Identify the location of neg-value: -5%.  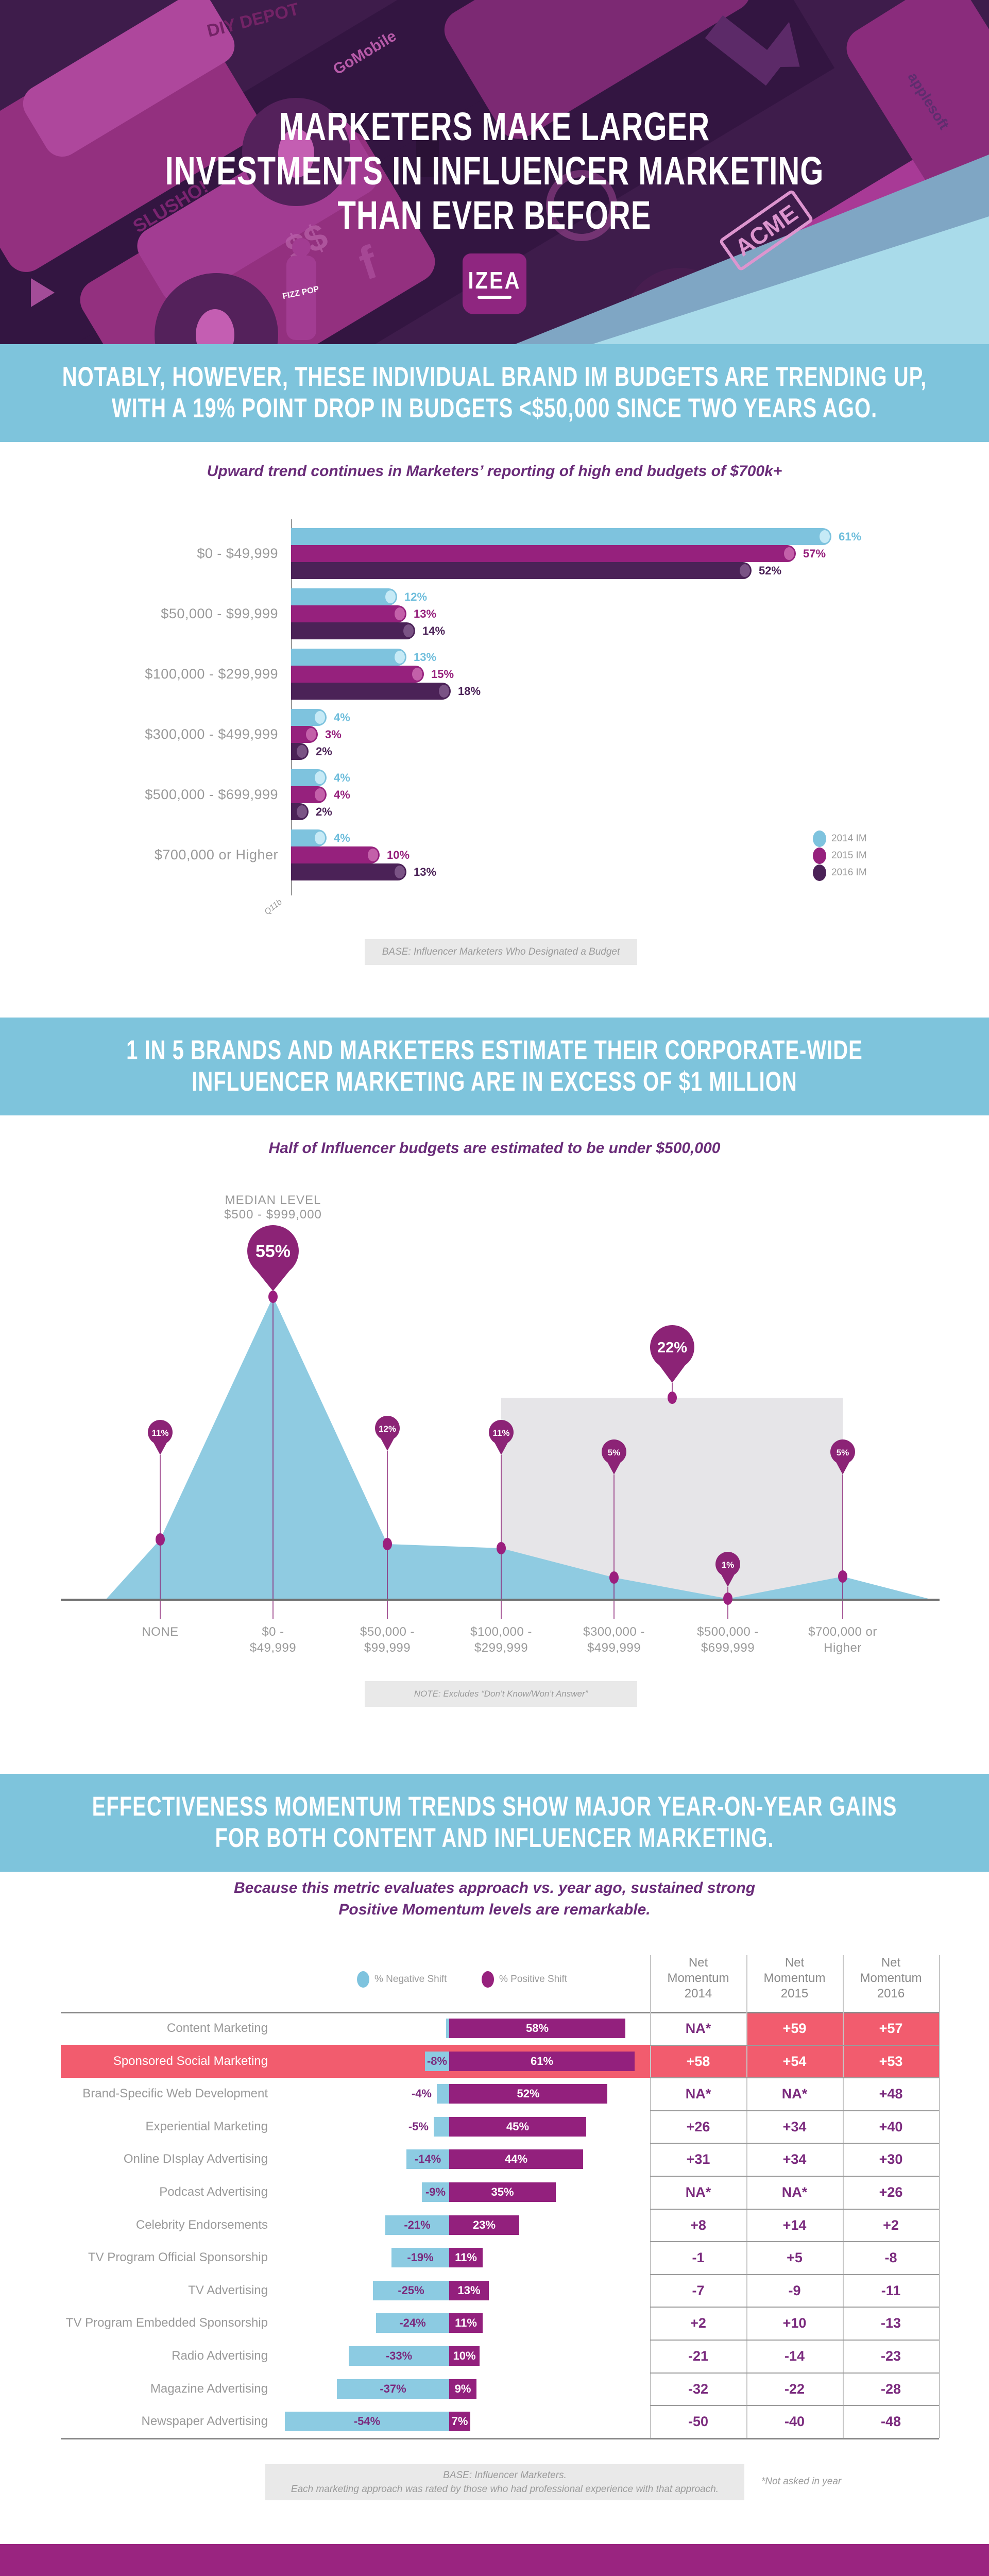
(418, 2126).